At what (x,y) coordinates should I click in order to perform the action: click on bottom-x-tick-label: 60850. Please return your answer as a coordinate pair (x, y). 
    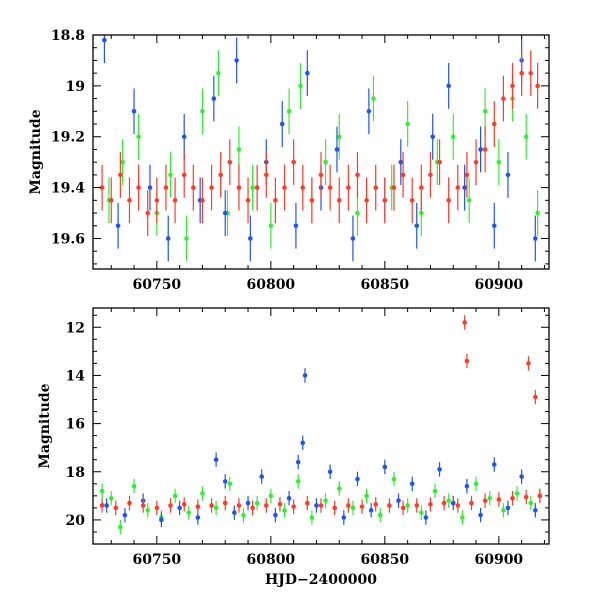
    Looking at the image, I should click on (384, 560).